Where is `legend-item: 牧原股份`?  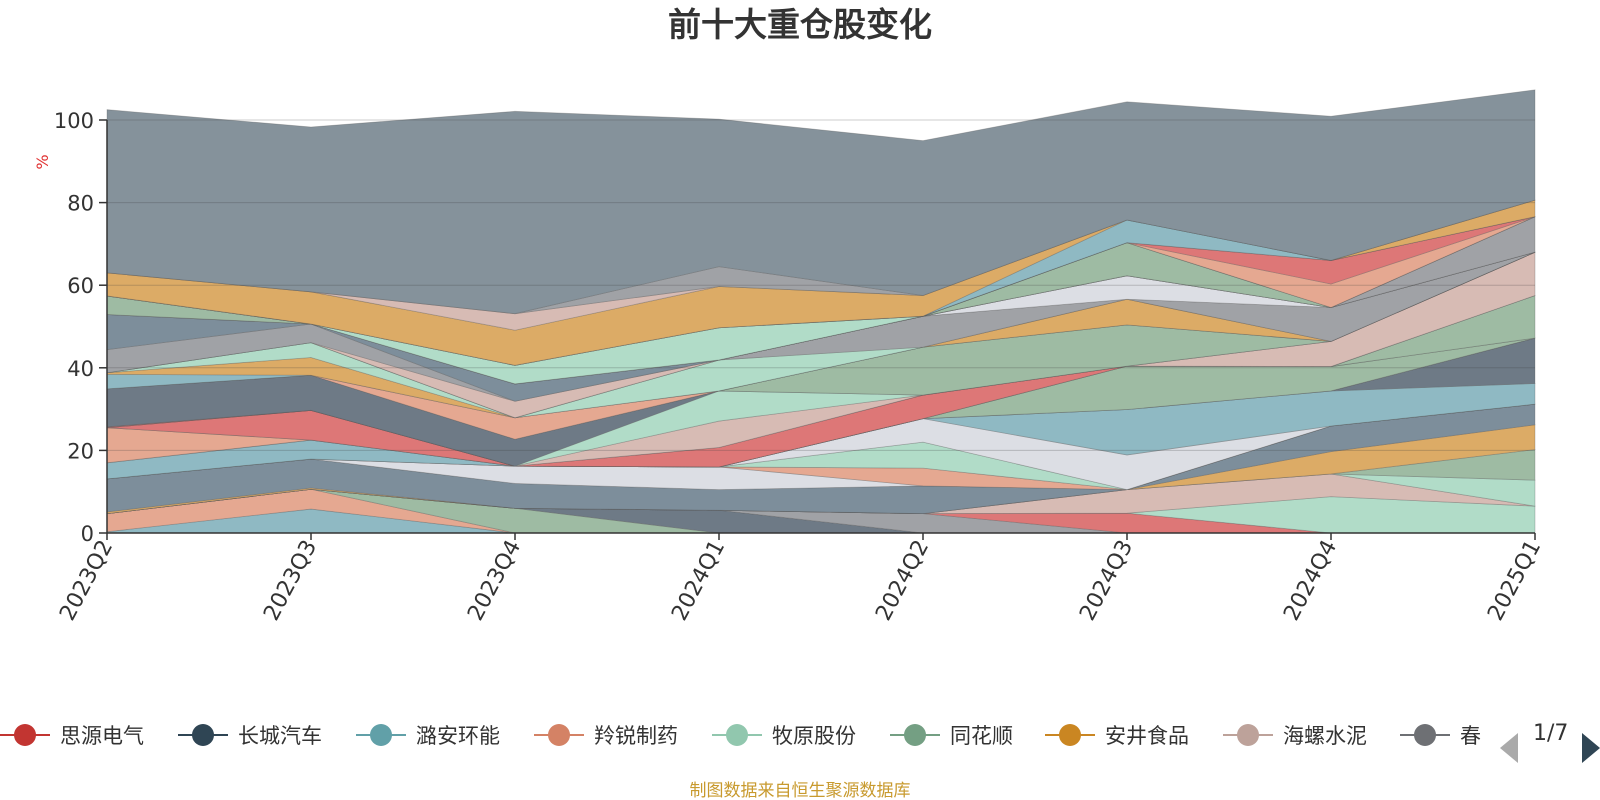
legend-item: 牧原股份 is located at coordinates (784, 736).